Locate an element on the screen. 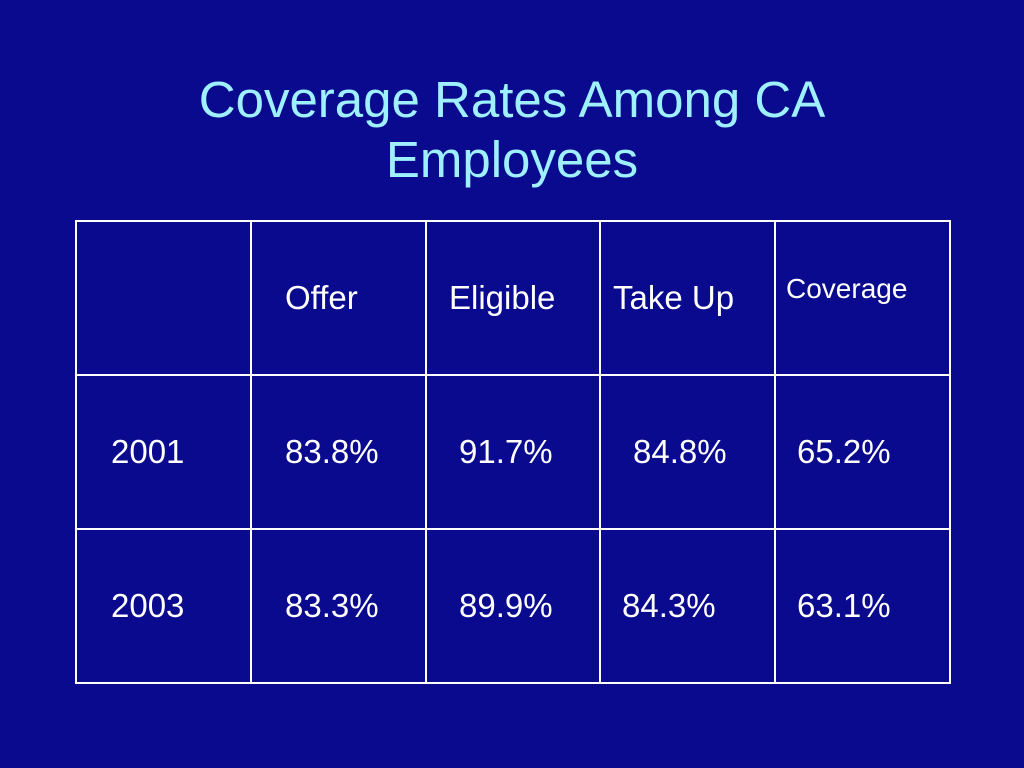  eligible-value: 89.9% is located at coordinates (506, 605).